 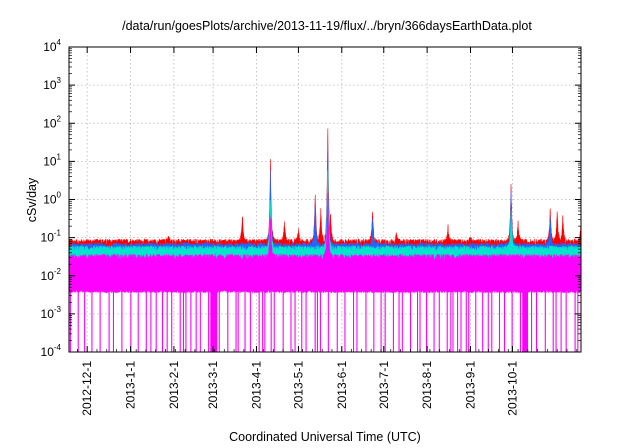 What do you see at coordinates (52, 84) in the screenshot?
I see `y-tick-label: 10³` at bounding box center [52, 84].